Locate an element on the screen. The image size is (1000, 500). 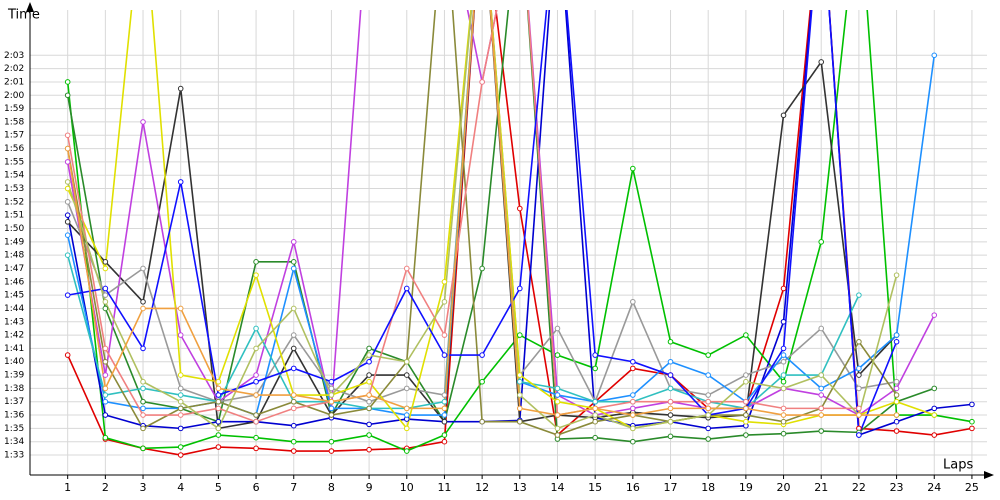
y-tick-label: 1:54 is located at coordinates (14, 176).